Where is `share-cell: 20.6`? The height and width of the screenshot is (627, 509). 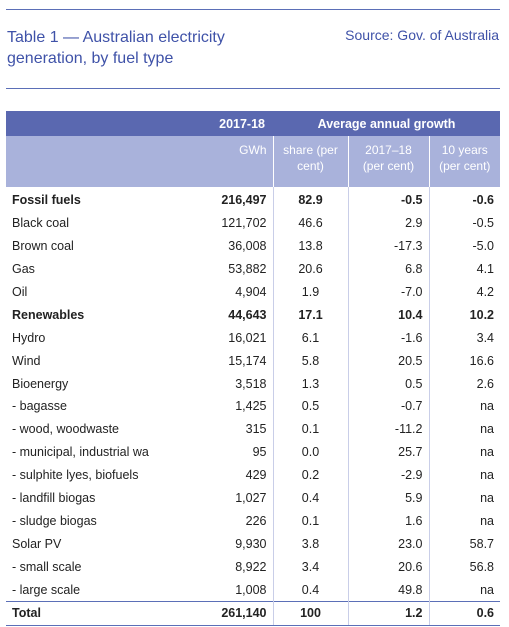
share-cell: 20.6 is located at coordinates (310, 269).